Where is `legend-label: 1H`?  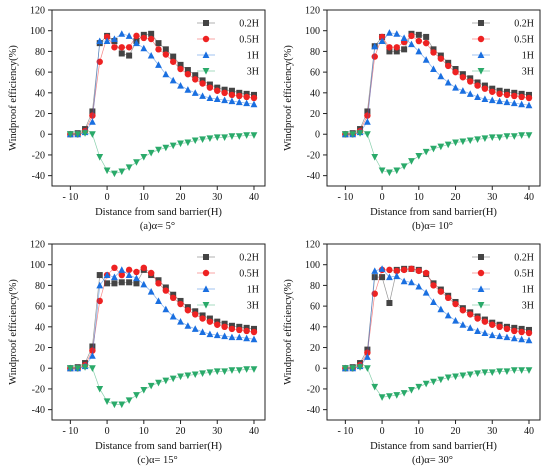 legend-label: 1H is located at coordinates (253, 290).